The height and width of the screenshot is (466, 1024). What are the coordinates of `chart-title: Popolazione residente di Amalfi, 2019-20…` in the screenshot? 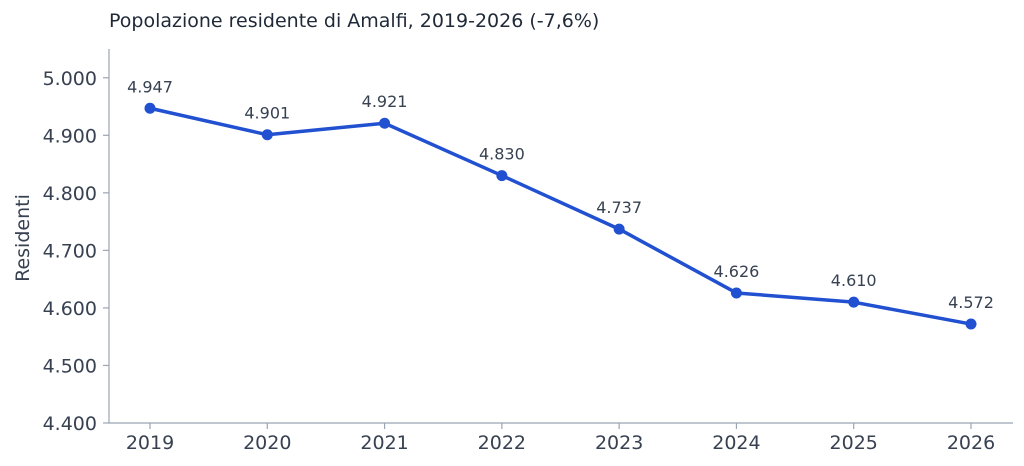 It's located at (354, 21).